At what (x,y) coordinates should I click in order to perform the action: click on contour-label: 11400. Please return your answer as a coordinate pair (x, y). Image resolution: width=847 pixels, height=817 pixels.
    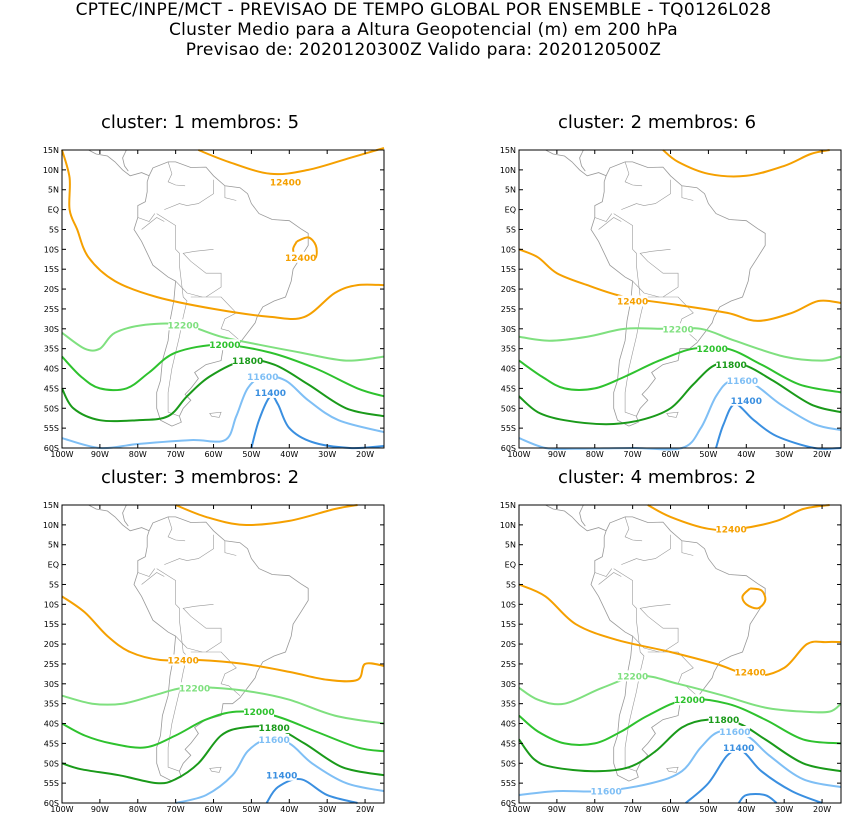
    Looking at the image, I should click on (281, 777).